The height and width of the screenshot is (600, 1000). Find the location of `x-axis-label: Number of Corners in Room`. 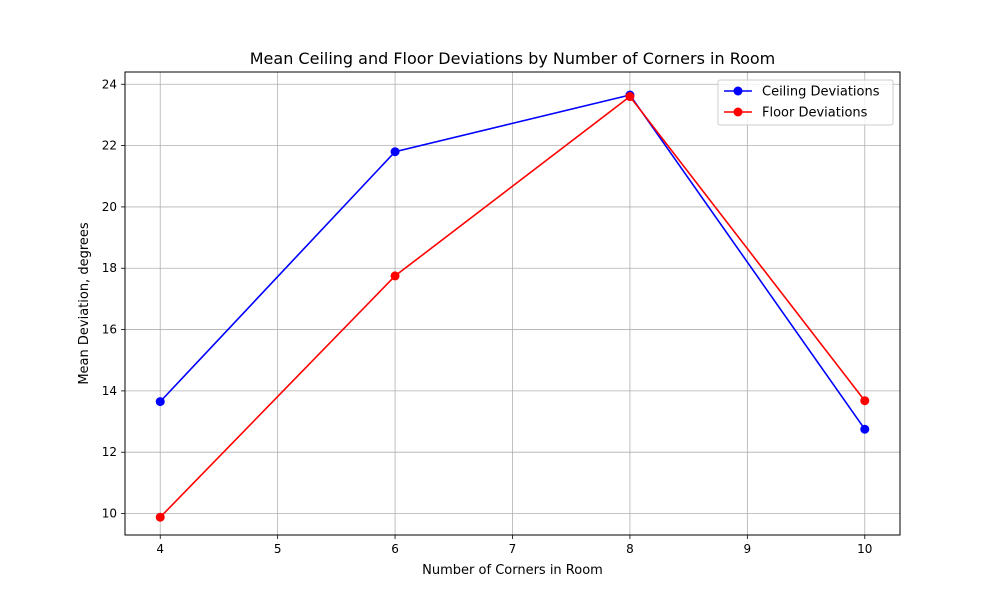

x-axis-label: Number of Corners in Room is located at coordinates (512, 570).